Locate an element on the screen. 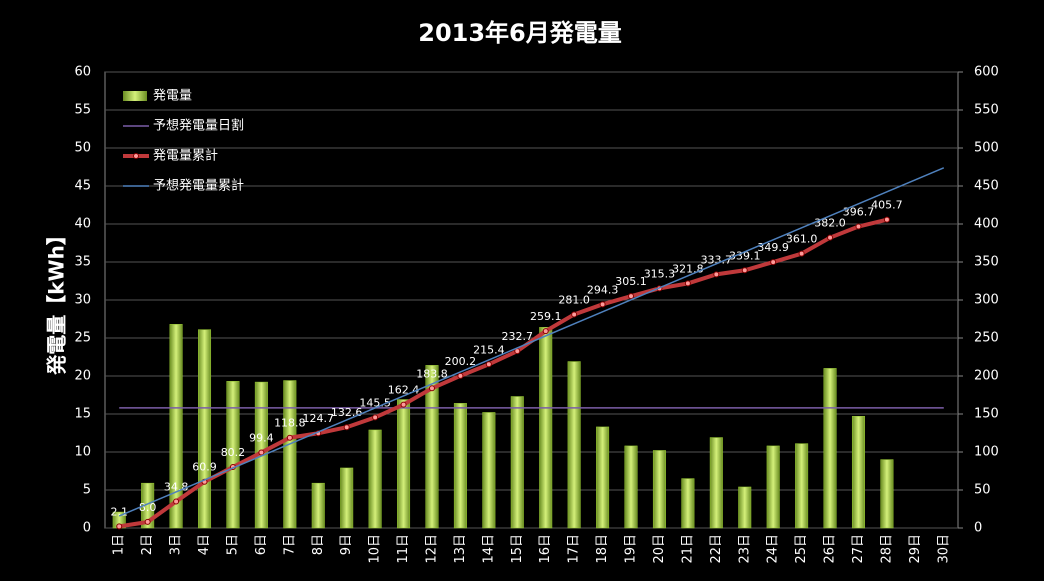 Image resolution: width=1044 pixels, height=581 pixels. y2-tick-label: 300 is located at coordinates (986, 300).